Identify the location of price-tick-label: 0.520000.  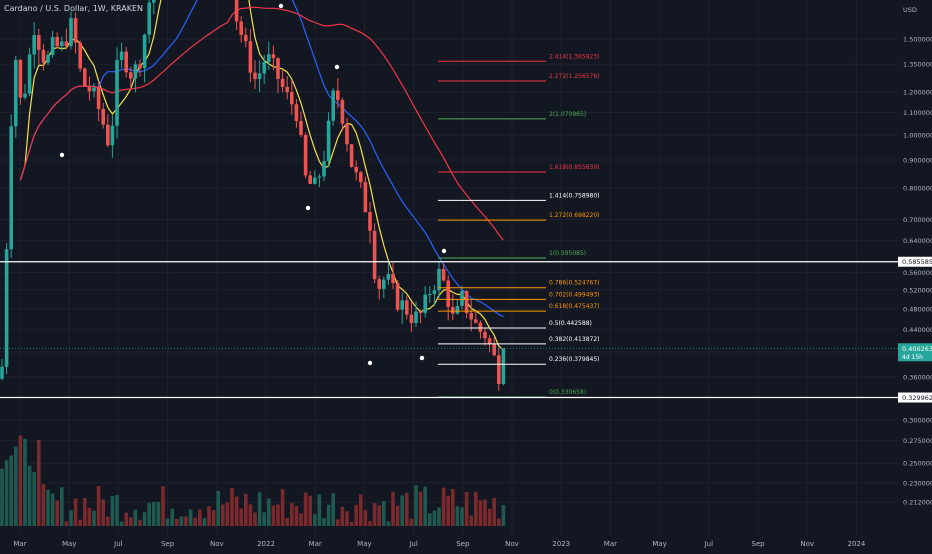
(917, 290).